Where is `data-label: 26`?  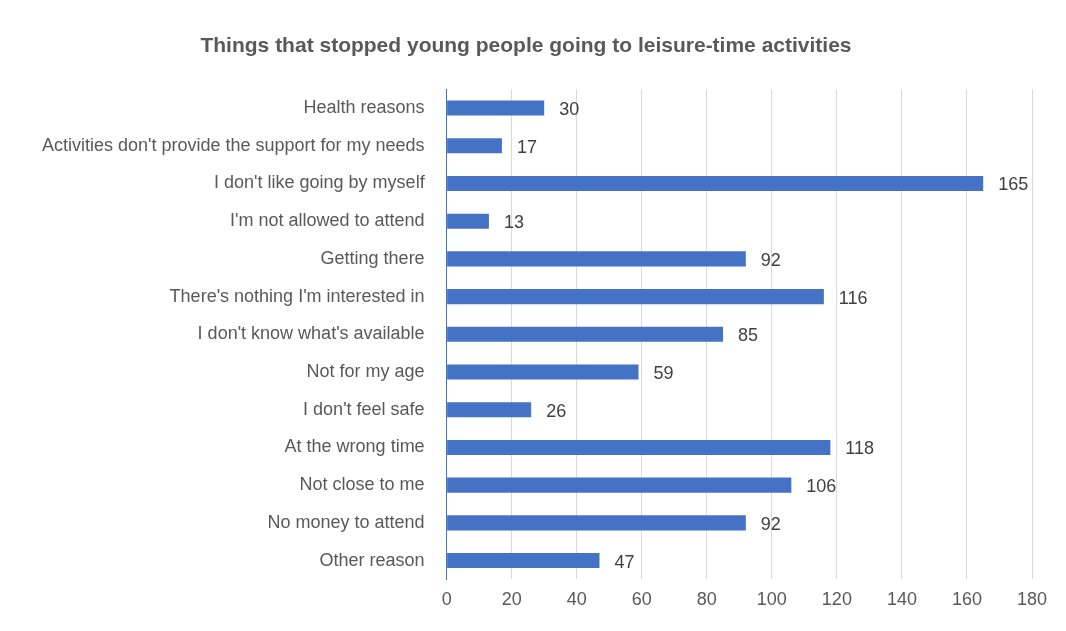
data-label: 26 is located at coordinates (556, 410).